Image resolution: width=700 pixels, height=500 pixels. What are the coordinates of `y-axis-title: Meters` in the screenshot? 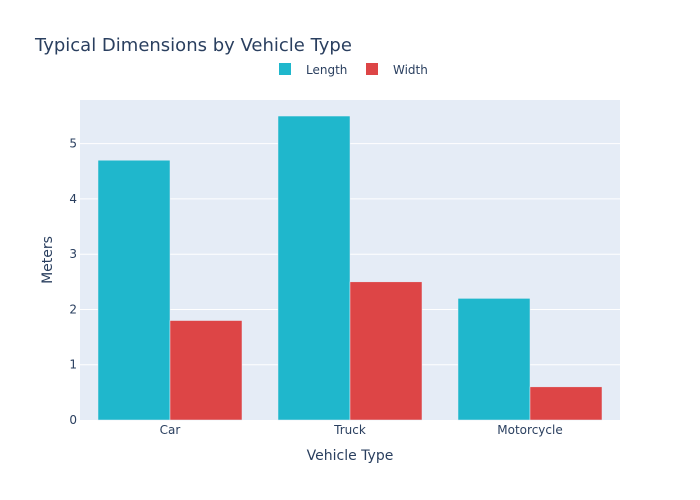 It's located at (48, 260).